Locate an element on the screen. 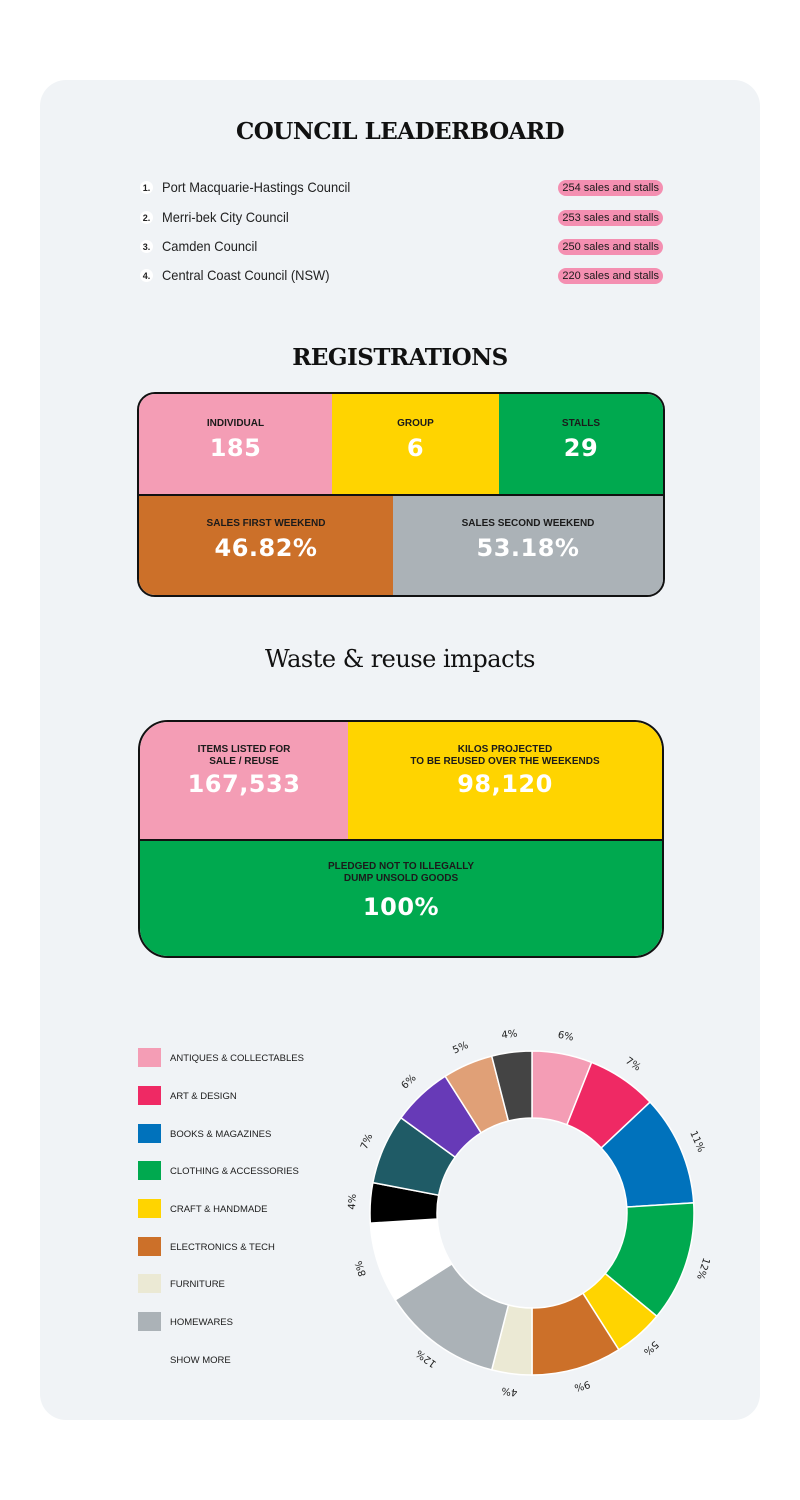 The width and height of the screenshot is (800, 1500). leaderboard-rank: 1. is located at coordinates (146, 187).